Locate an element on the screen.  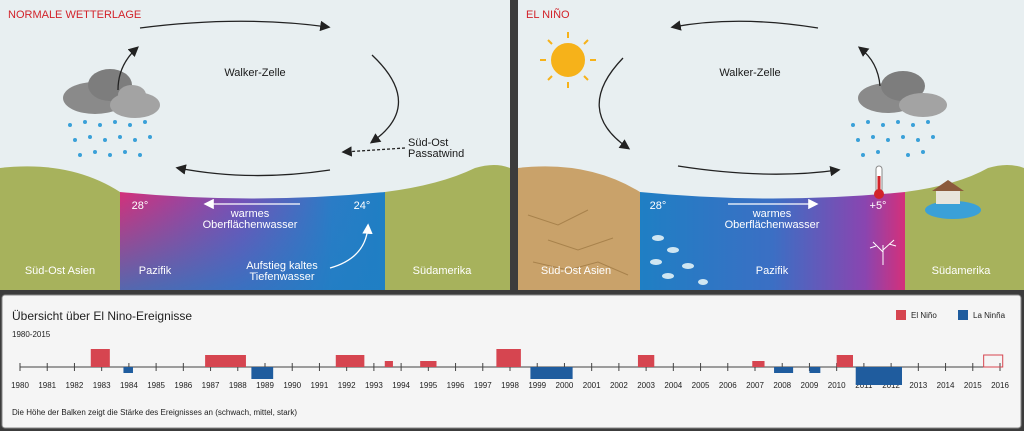
panel-title: NORMALE WETTERLAGE is located at coordinates (74, 15).